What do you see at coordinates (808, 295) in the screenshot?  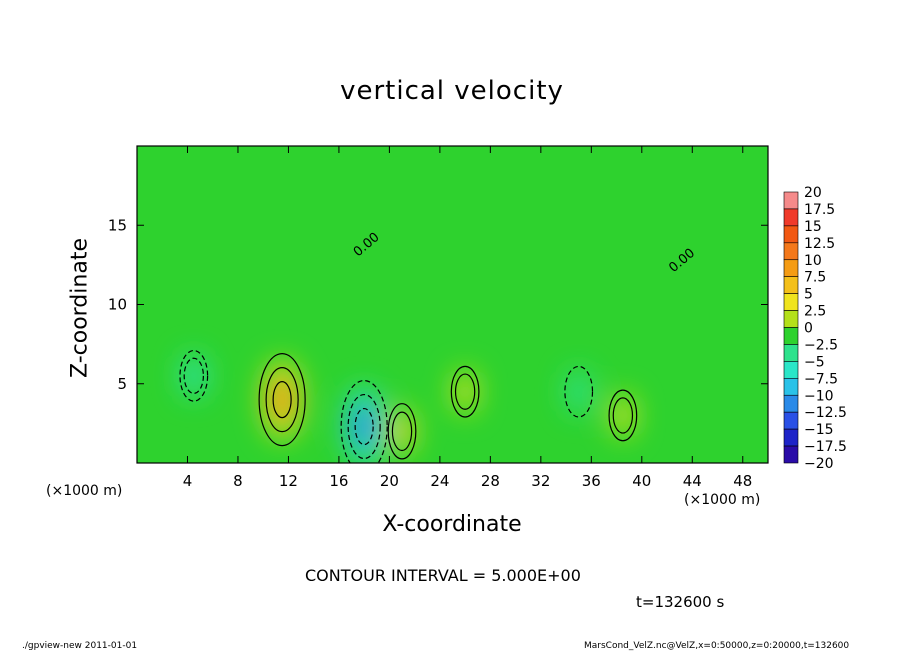 I see `colorbar-label: 5` at bounding box center [808, 295].